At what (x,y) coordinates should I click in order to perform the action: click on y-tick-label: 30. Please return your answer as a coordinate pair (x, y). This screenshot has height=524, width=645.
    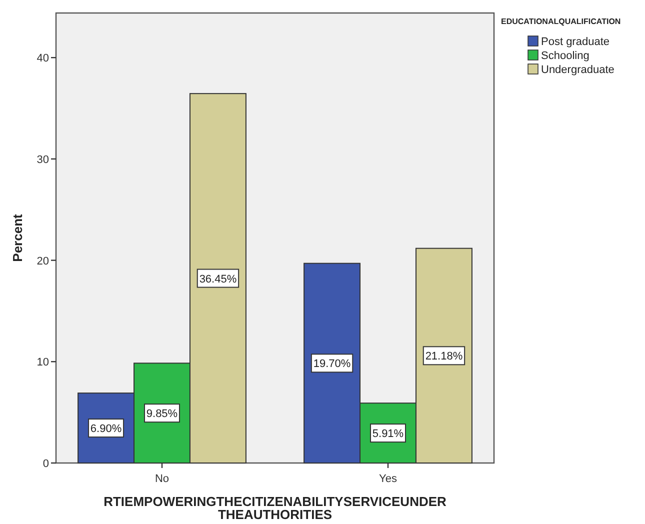
    Looking at the image, I should click on (42, 160).